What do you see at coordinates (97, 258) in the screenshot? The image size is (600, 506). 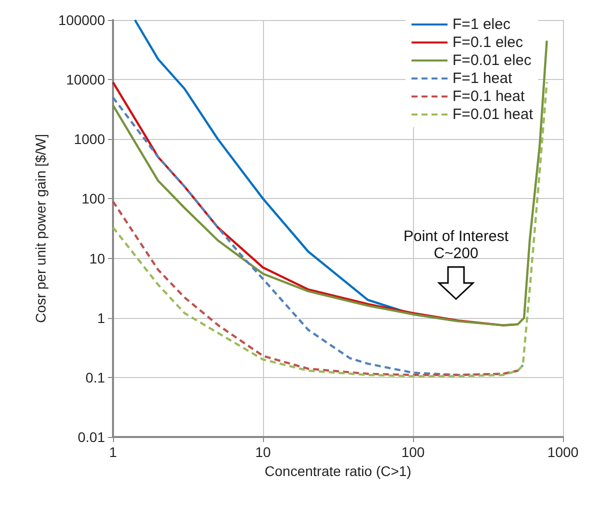 I see `y-tick-label: 10` at bounding box center [97, 258].